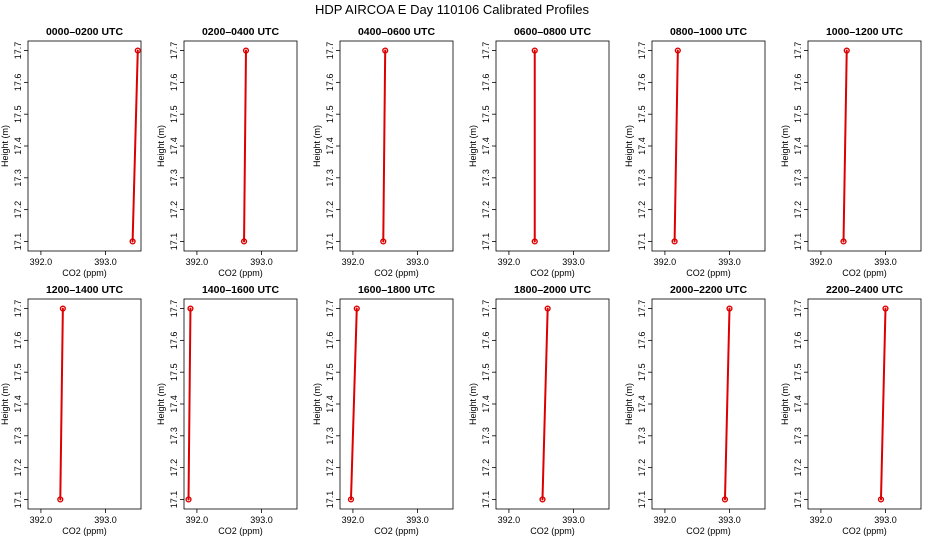  I want to click on panel-title: 1000–1200 UTC, so click(864, 32).